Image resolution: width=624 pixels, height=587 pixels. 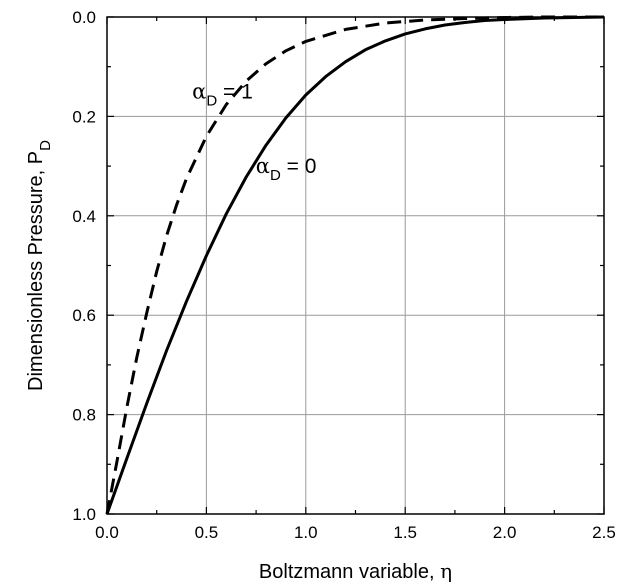 What do you see at coordinates (355, 571) in the screenshot?
I see `x-axis-label: Boltzmann variable, η` at bounding box center [355, 571].